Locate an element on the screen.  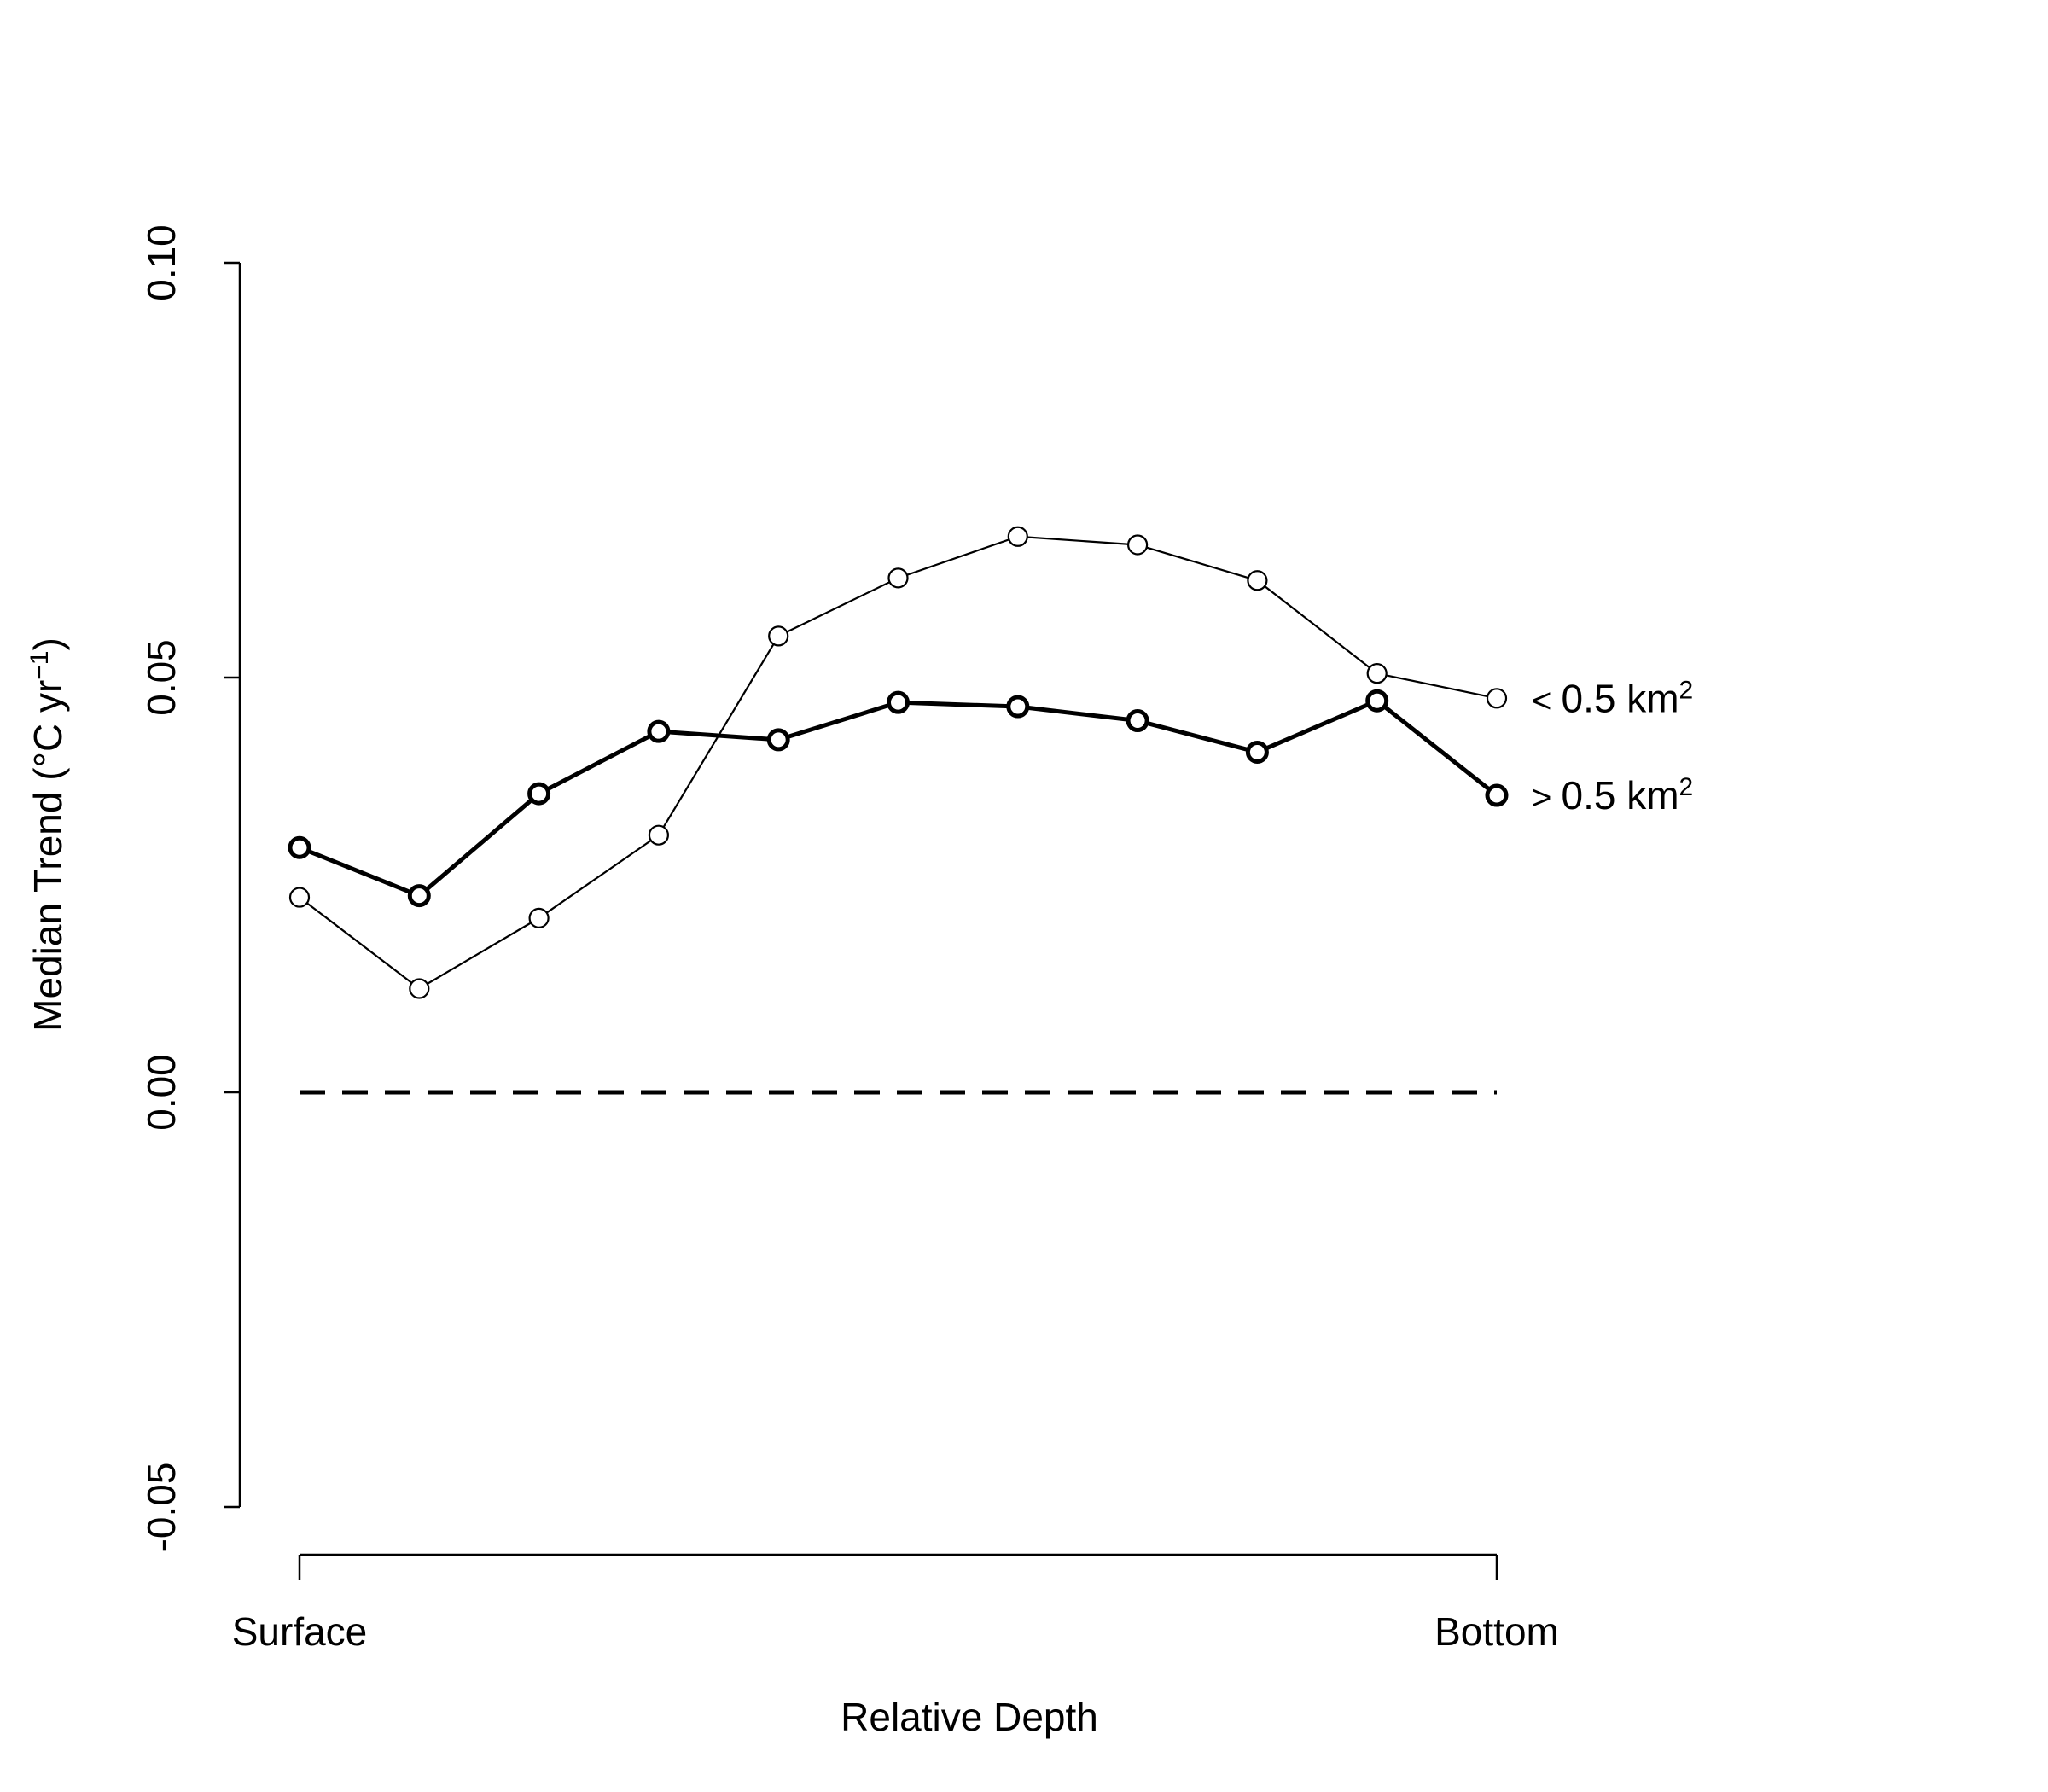
x-axis: Surface Bottom is located at coordinates (896, 1603).